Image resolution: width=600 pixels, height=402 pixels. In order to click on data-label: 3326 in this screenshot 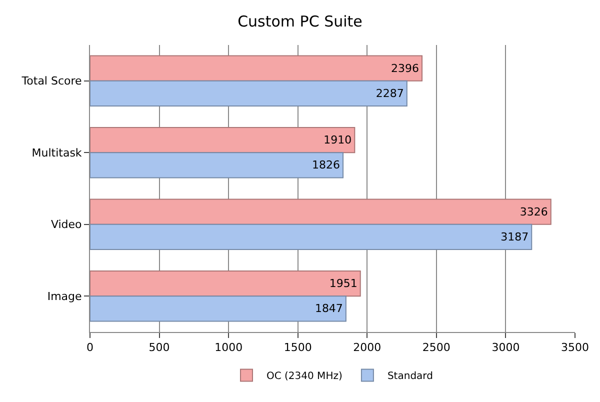, I will do `click(534, 211)`.